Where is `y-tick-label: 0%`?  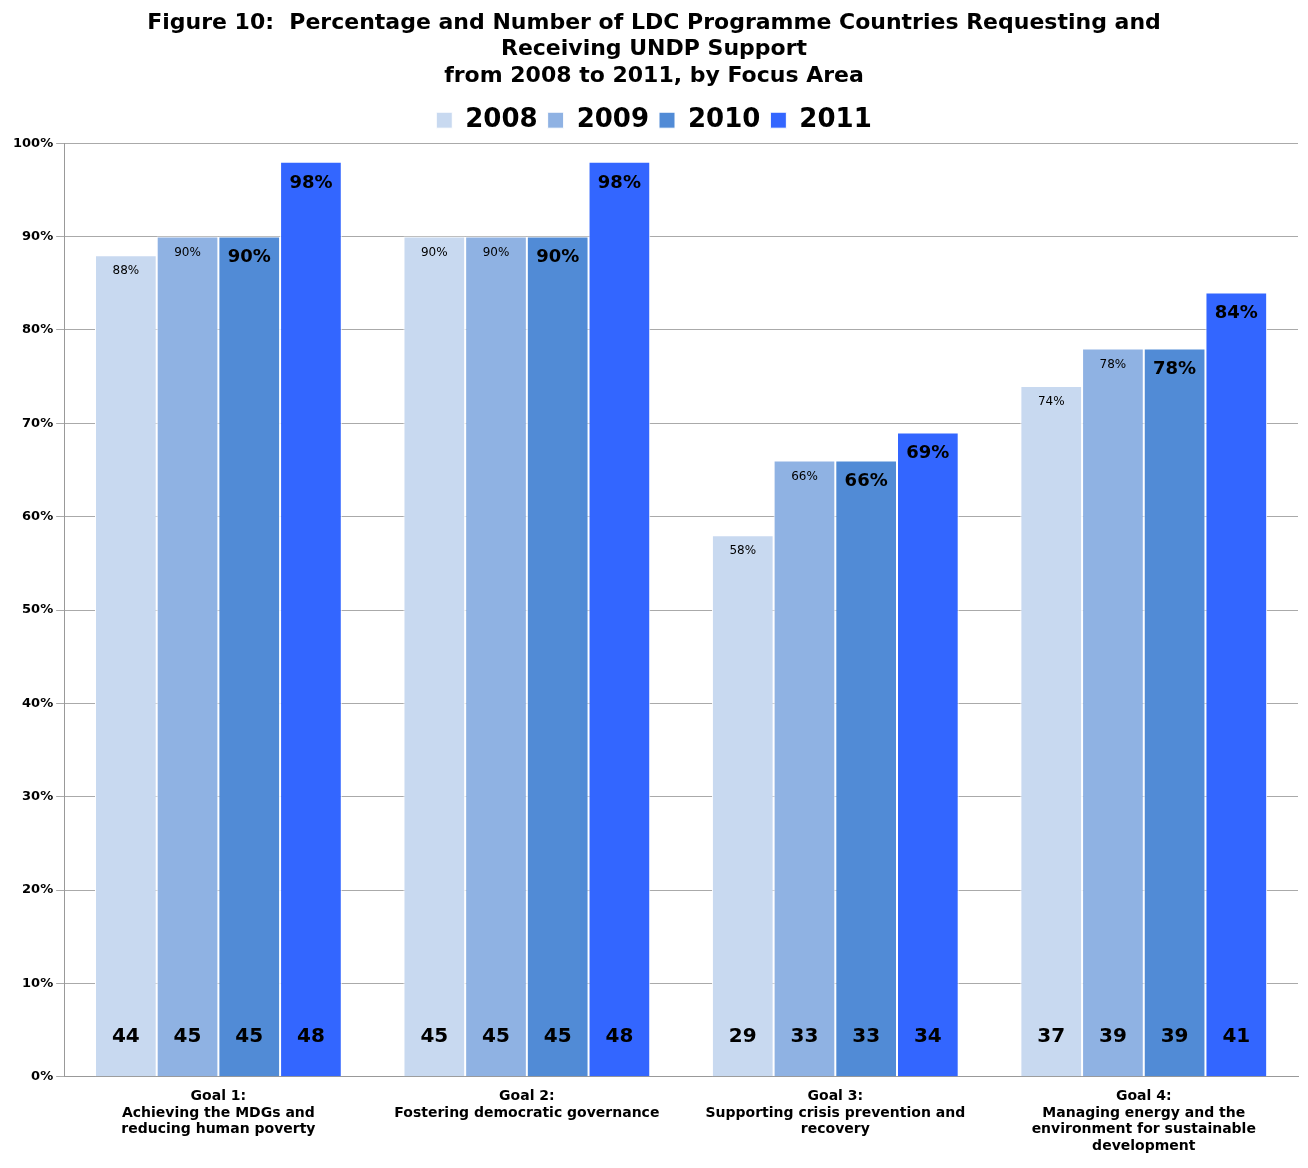
y-tick-label: 0% is located at coordinates (42, 1076).